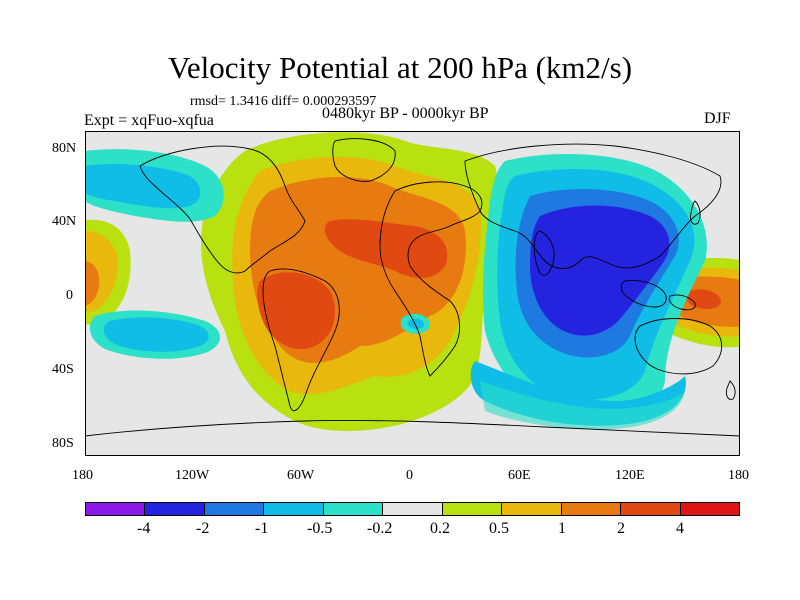 The width and height of the screenshot is (800, 600). I want to click on y-tick-0: 0, so click(69, 295).